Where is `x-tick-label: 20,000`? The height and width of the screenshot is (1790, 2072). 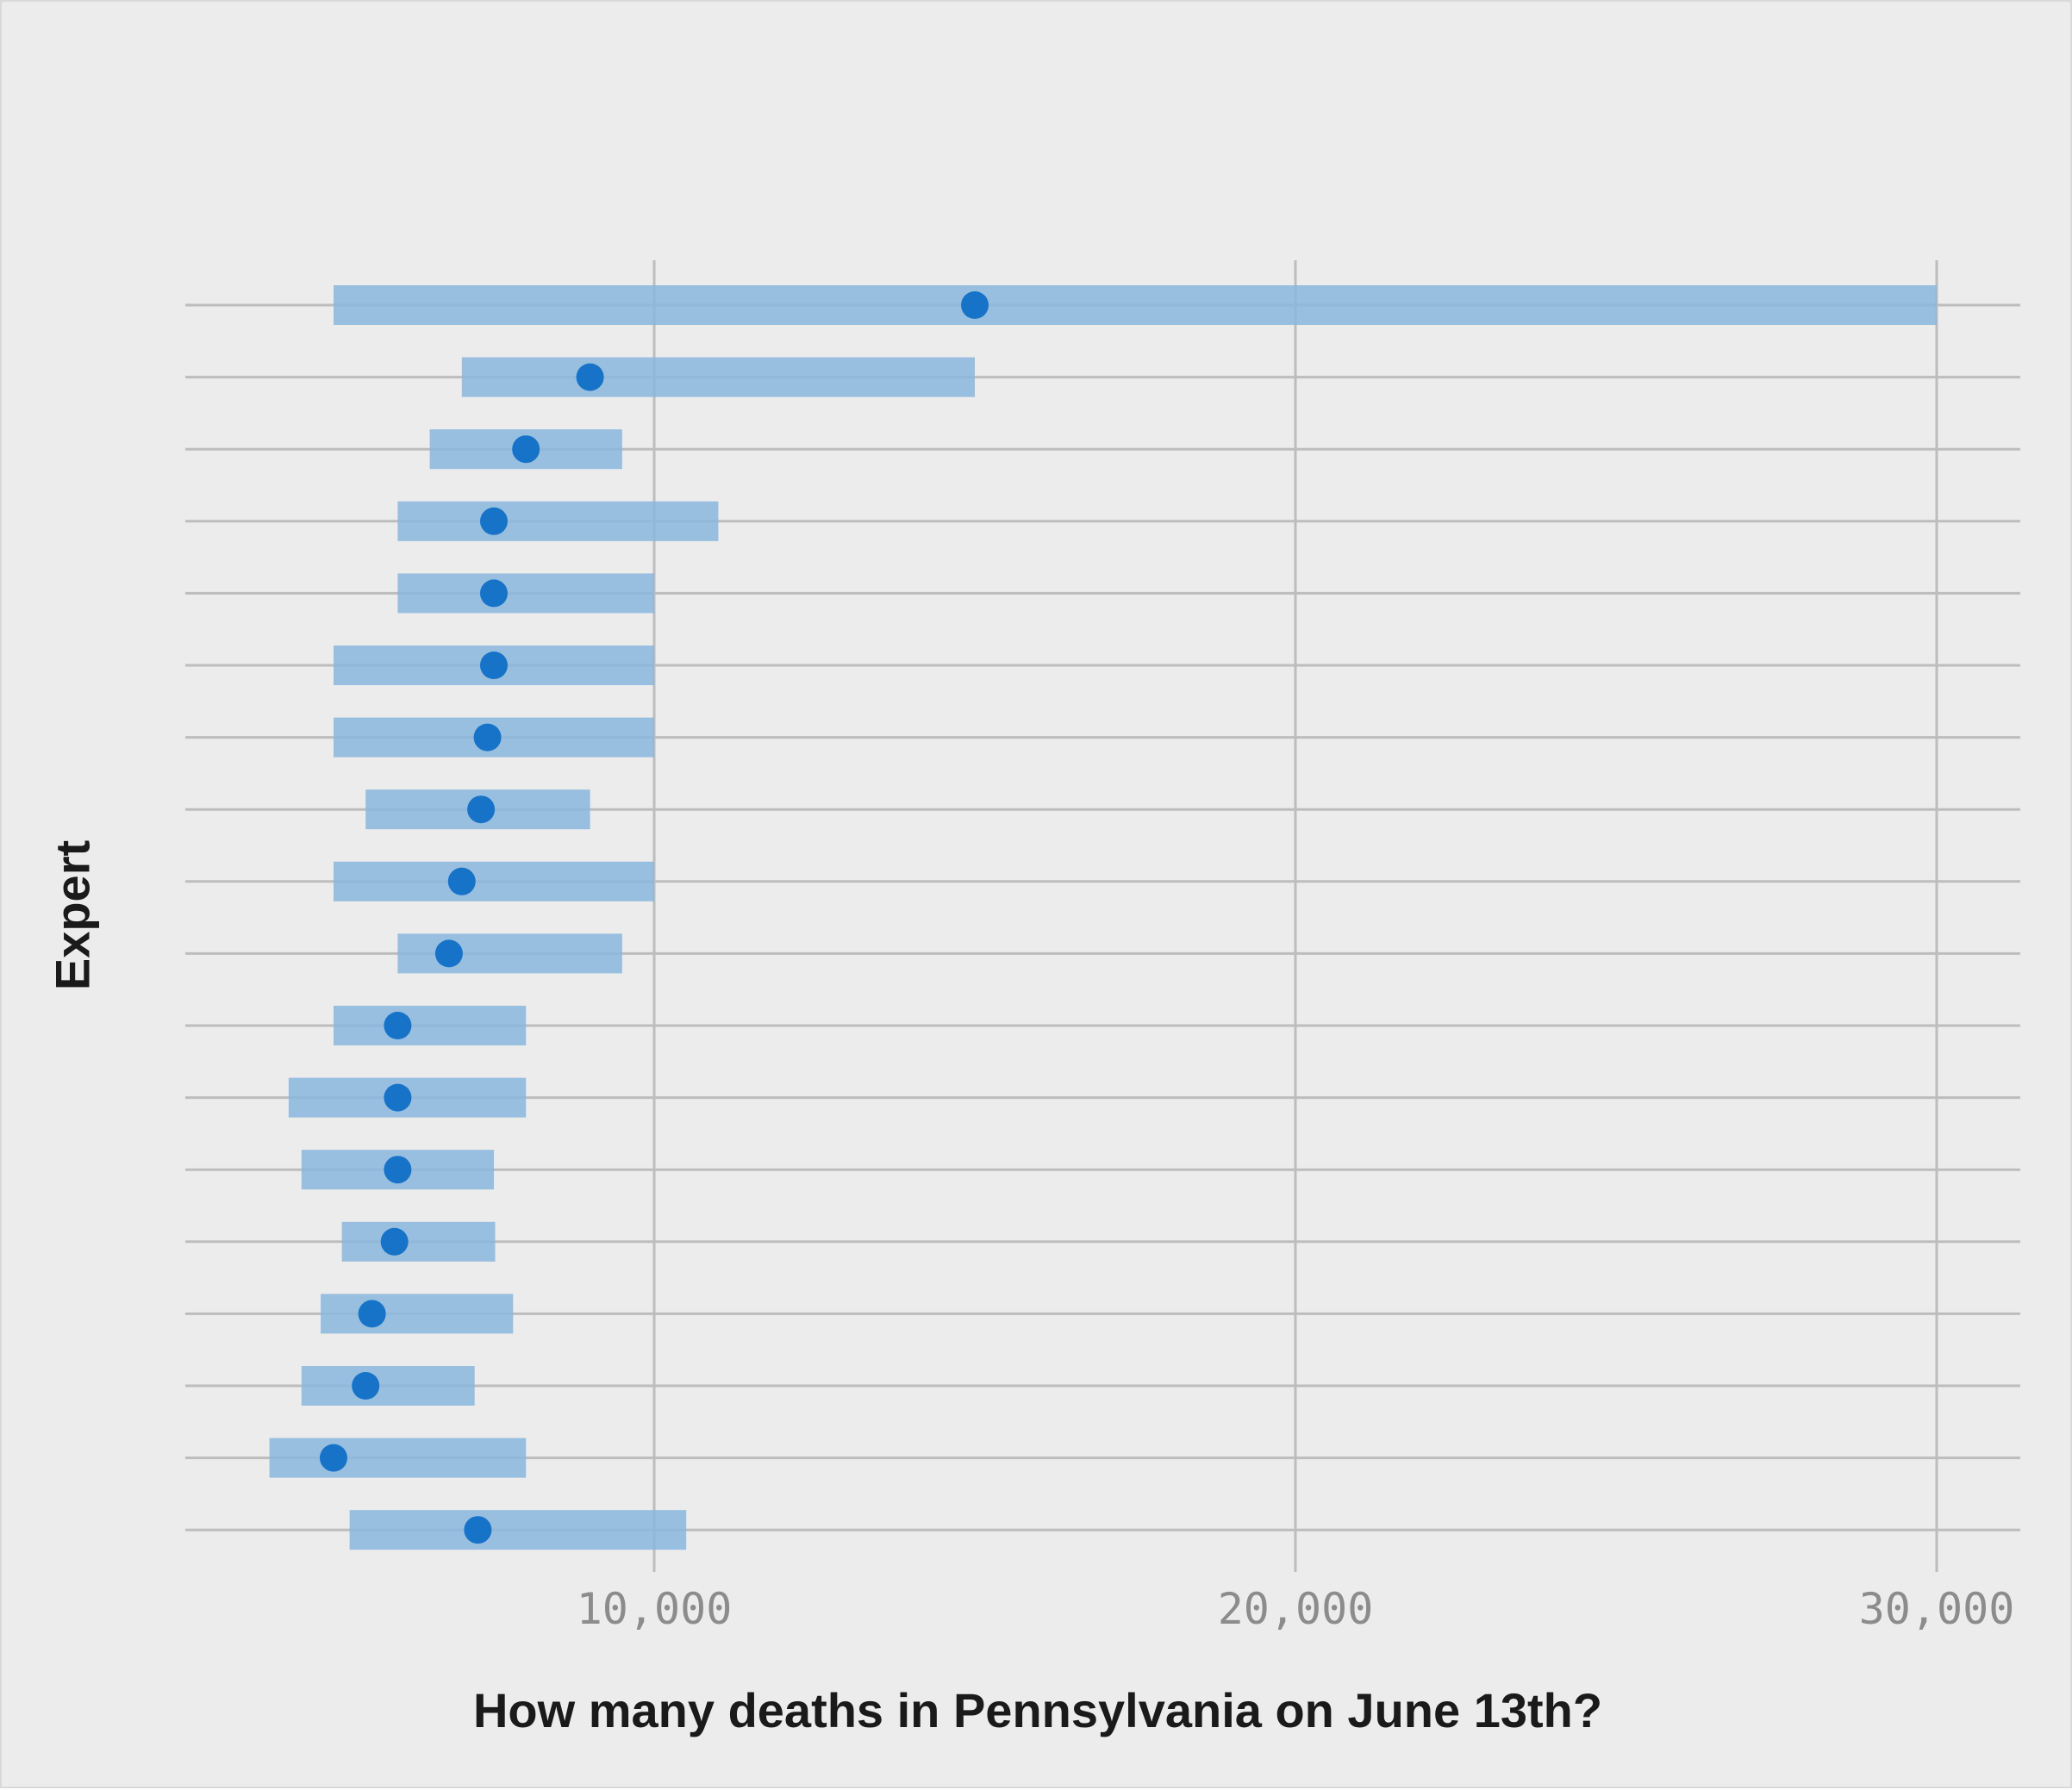 x-tick-label: 20,000 is located at coordinates (1296, 1609).